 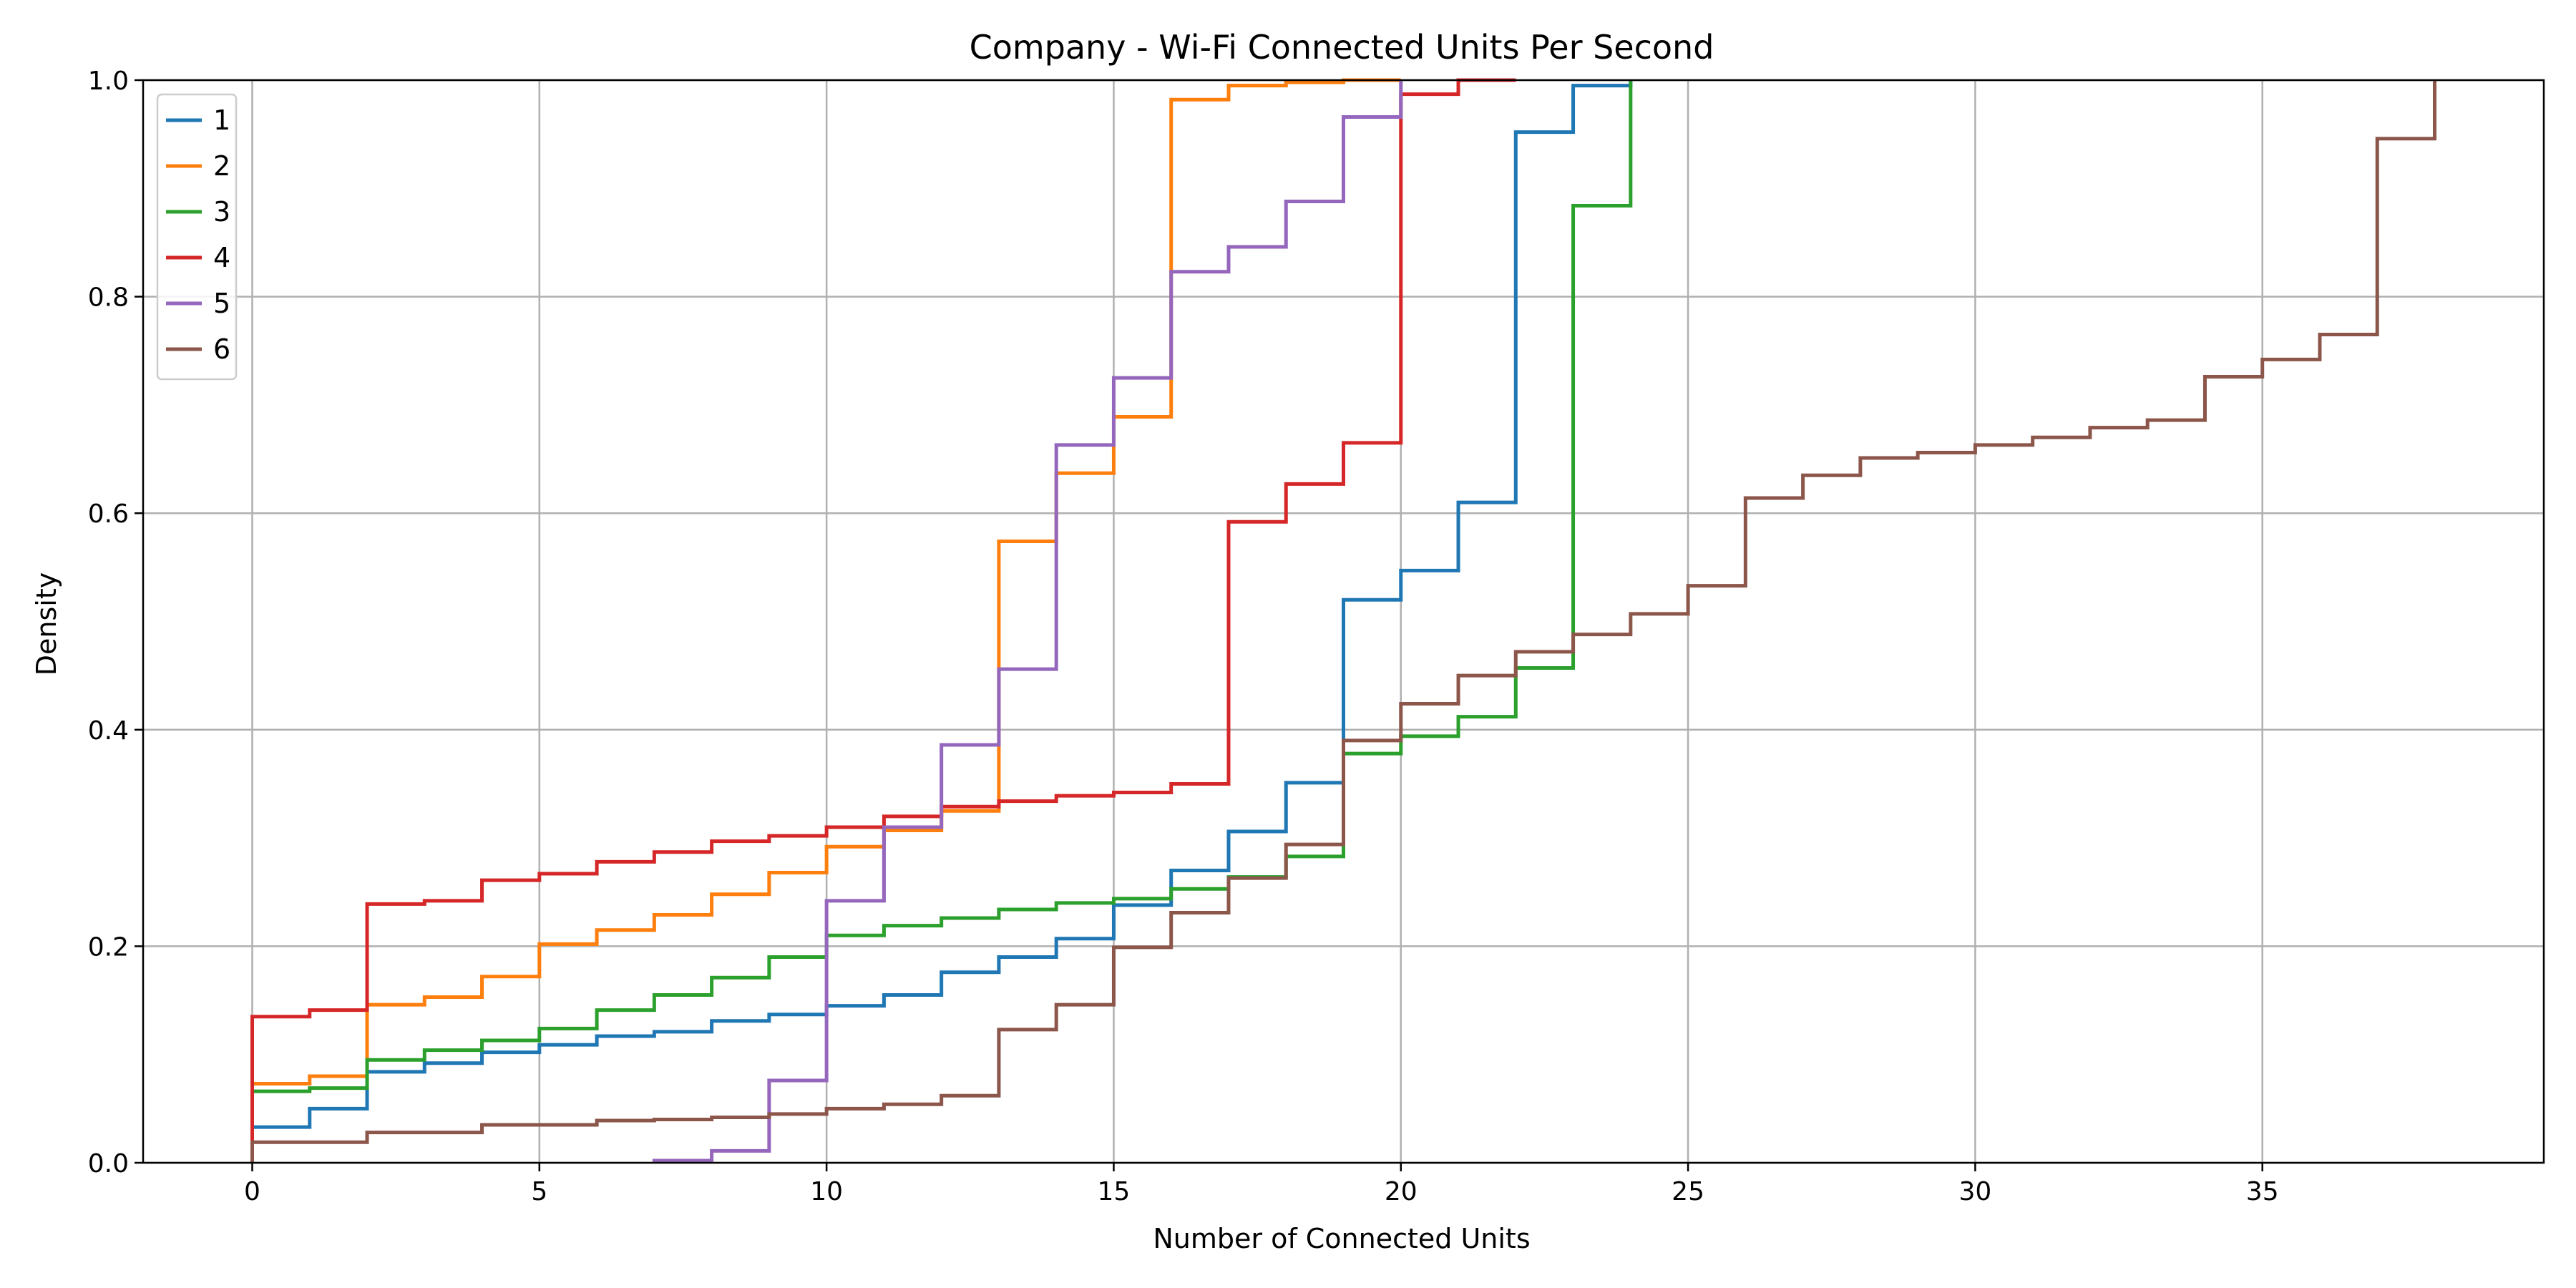 What do you see at coordinates (221, 349) in the screenshot?
I see `legend-label: 6` at bounding box center [221, 349].